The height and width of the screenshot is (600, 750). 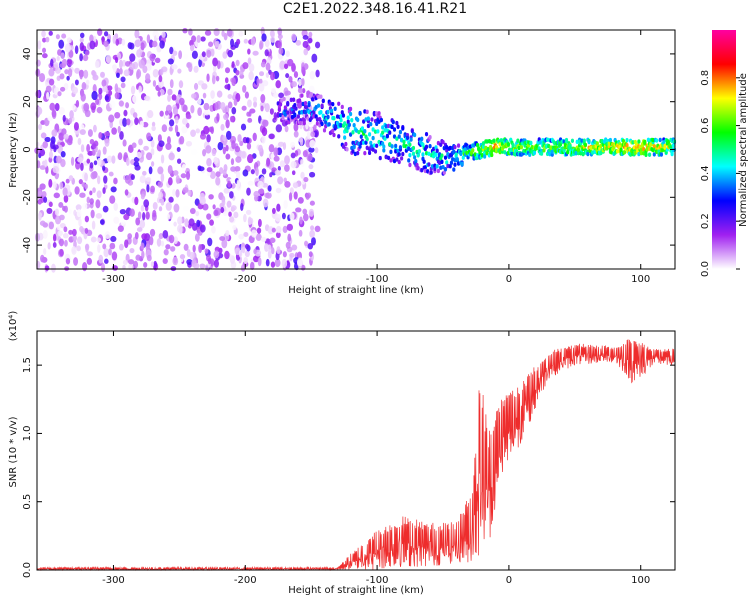 I want to click on snr-x-label: Height of straight line (km), so click(x=356, y=590).